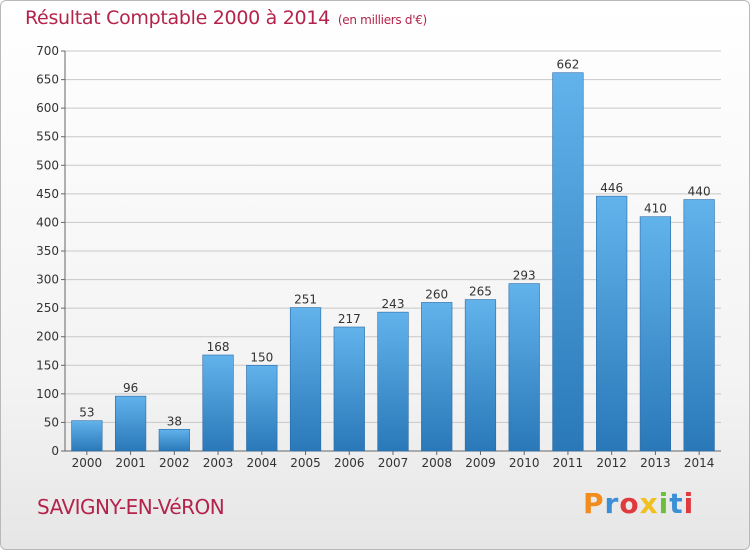 The height and width of the screenshot is (550, 750). Describe the element at coordinates (629, 503) in the screenshot. I see `logo-letter: o` at that location.